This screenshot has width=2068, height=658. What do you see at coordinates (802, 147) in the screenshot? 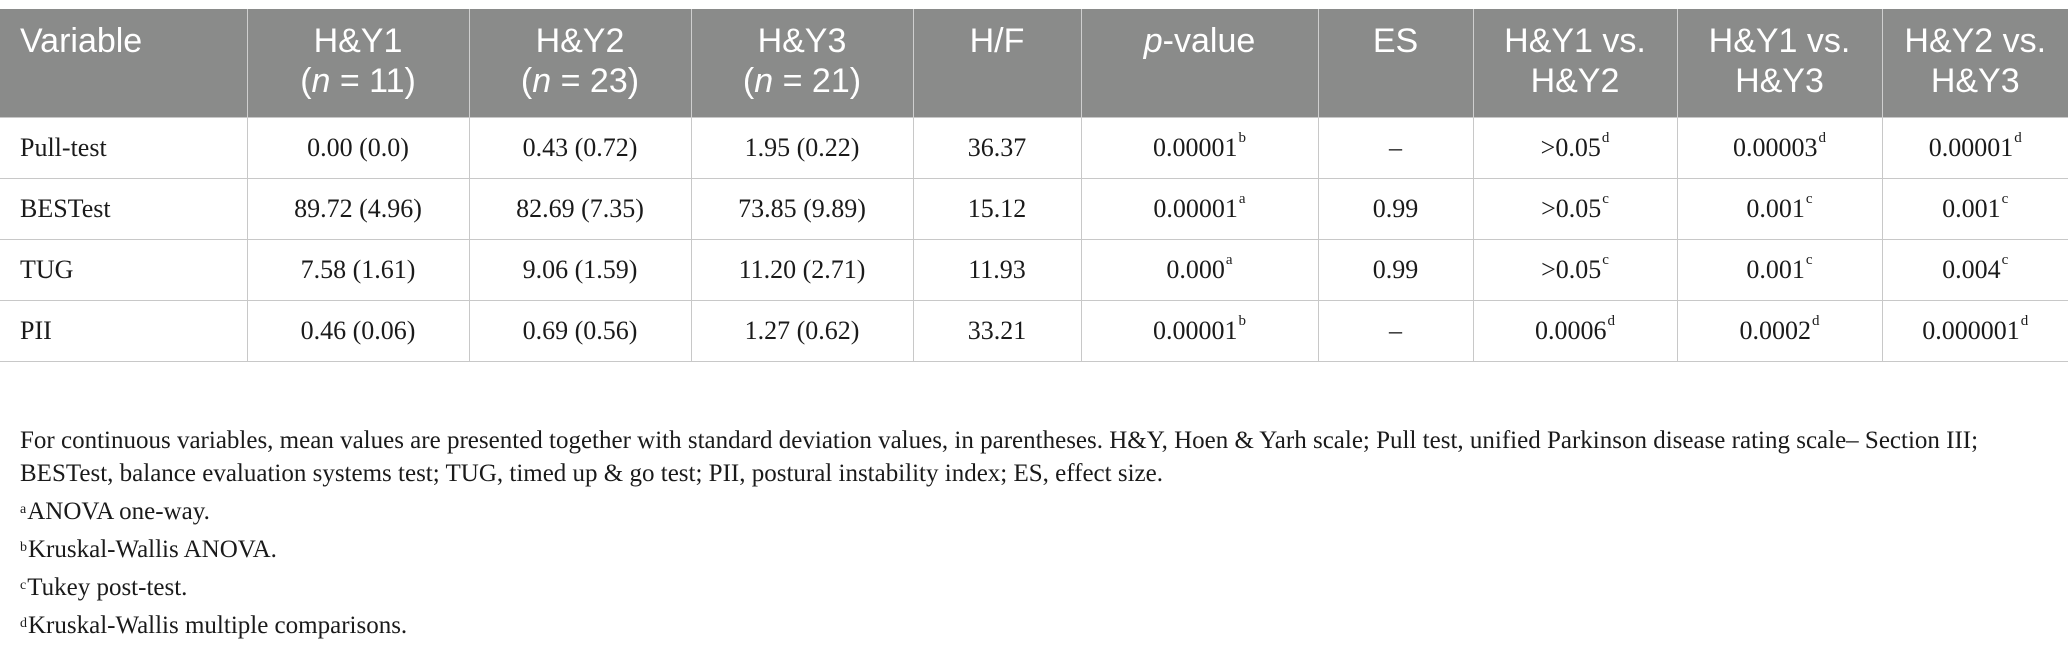
I see `cell-hy3: 1.95 (0.22)` at bounding box center [802, 147].